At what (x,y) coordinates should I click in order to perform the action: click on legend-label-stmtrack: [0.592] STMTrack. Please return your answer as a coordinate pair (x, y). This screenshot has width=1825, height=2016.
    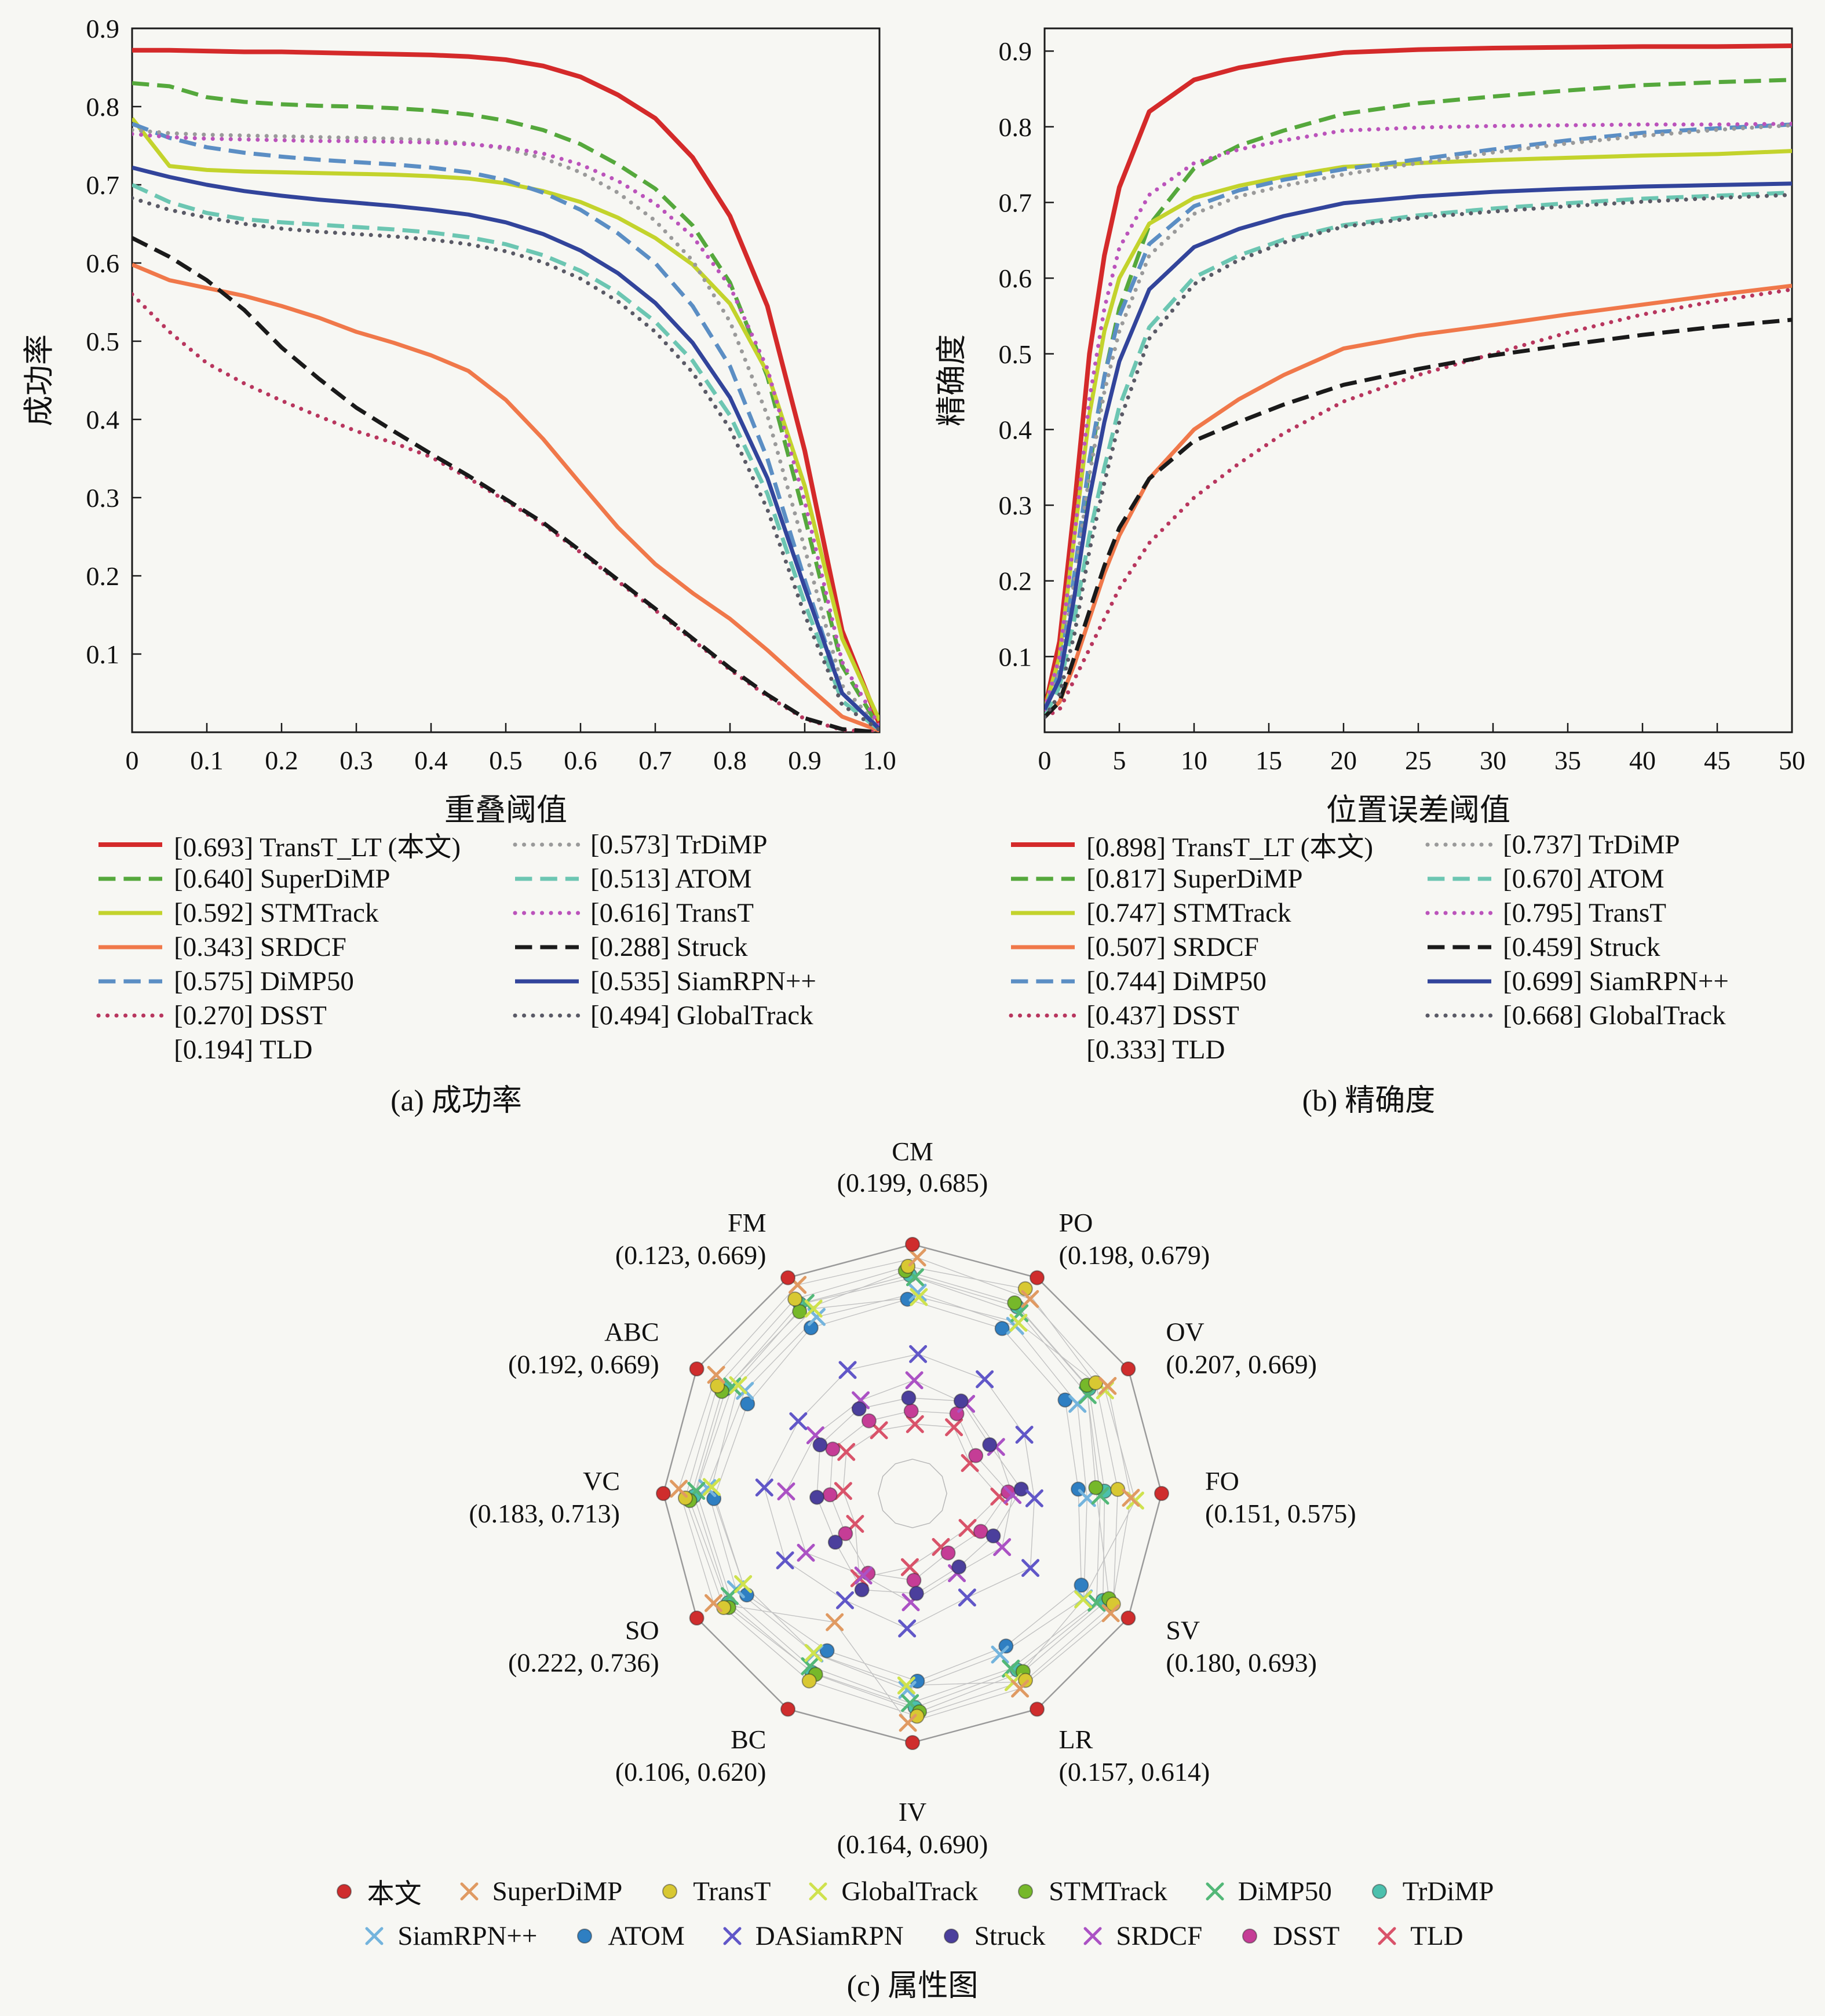
    Looking at the image, I should click on (276, 913).